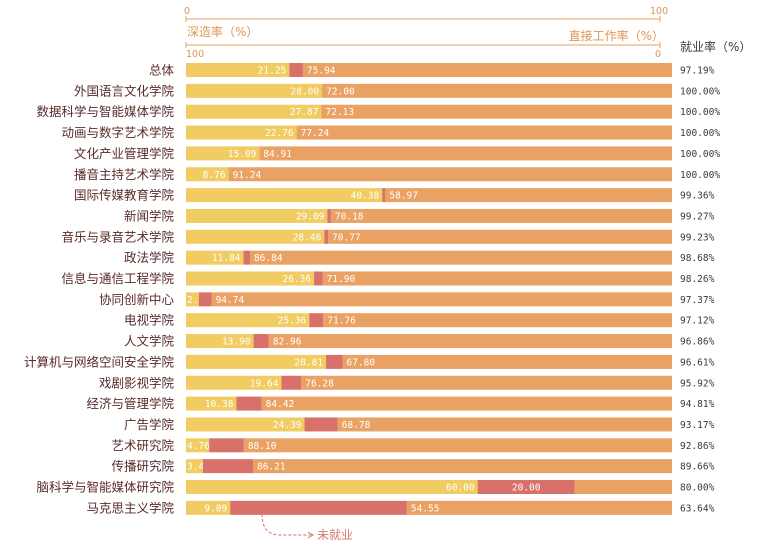 Image resolution: width=764 pixels, height=553 pixels. I want to click on direct-work-value-label: 76.28, so click(319, 383).